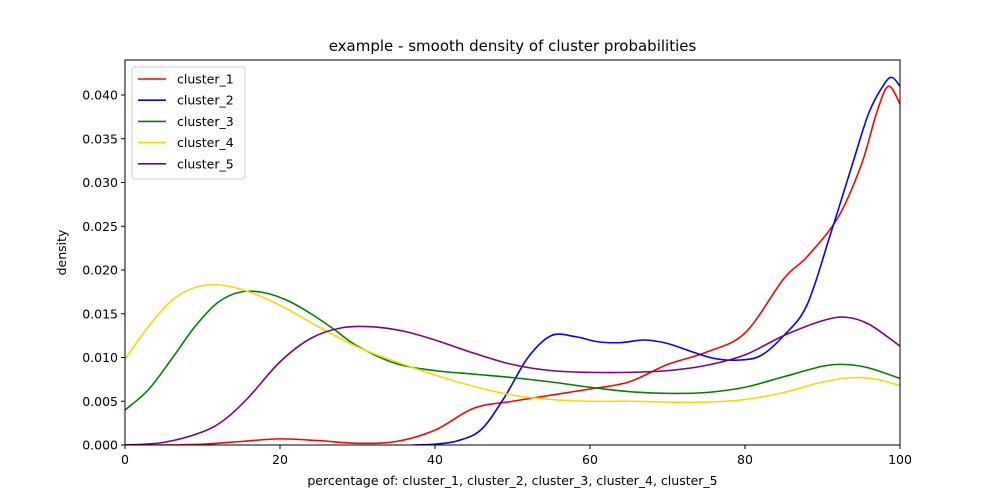  Describe the element at coordinates (100, 313) in the screenshot. I see `y-tick-label: 0.015` at that location.